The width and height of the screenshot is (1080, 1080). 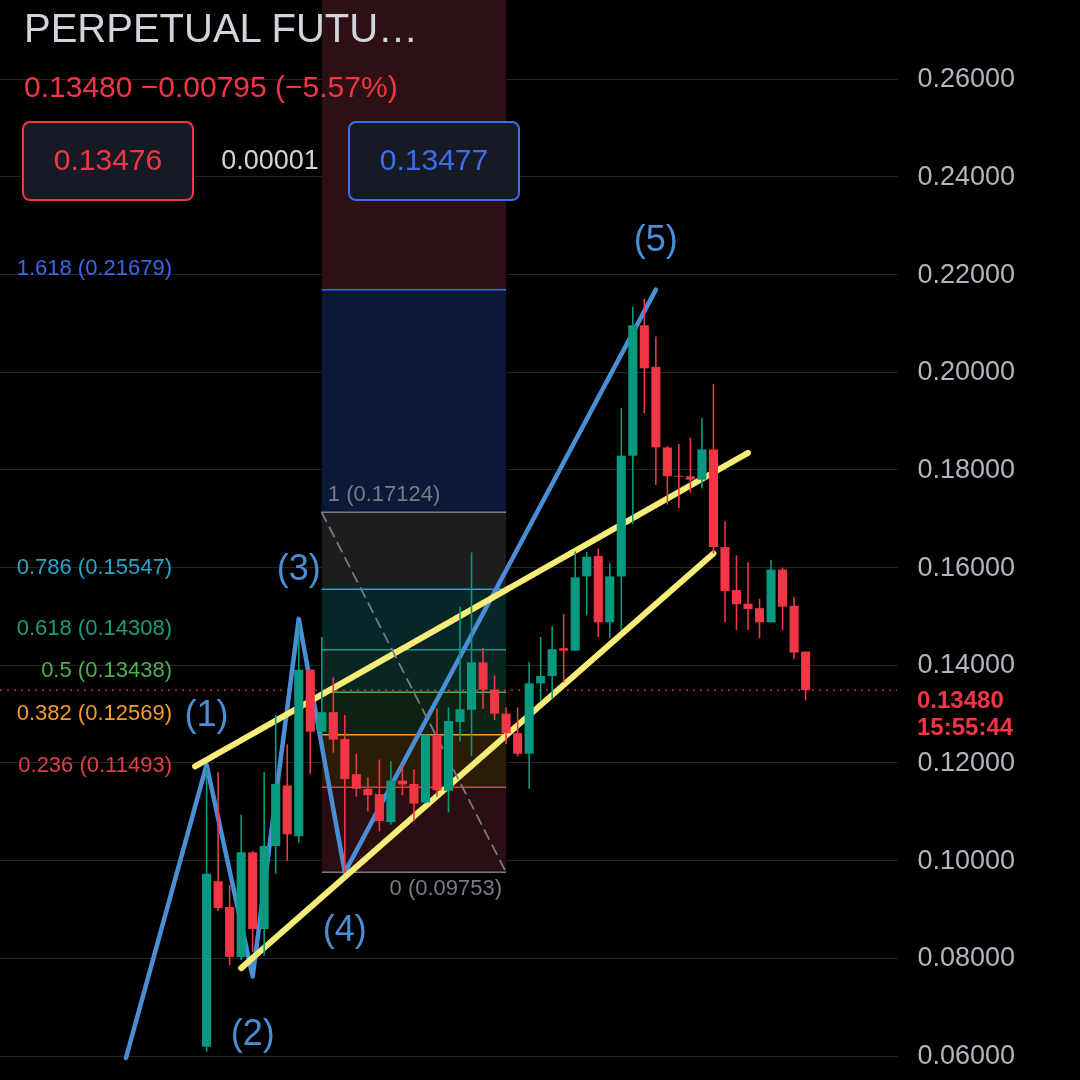 I want to click on y-tick-label: 0.22000, so click(x=966, y=273).